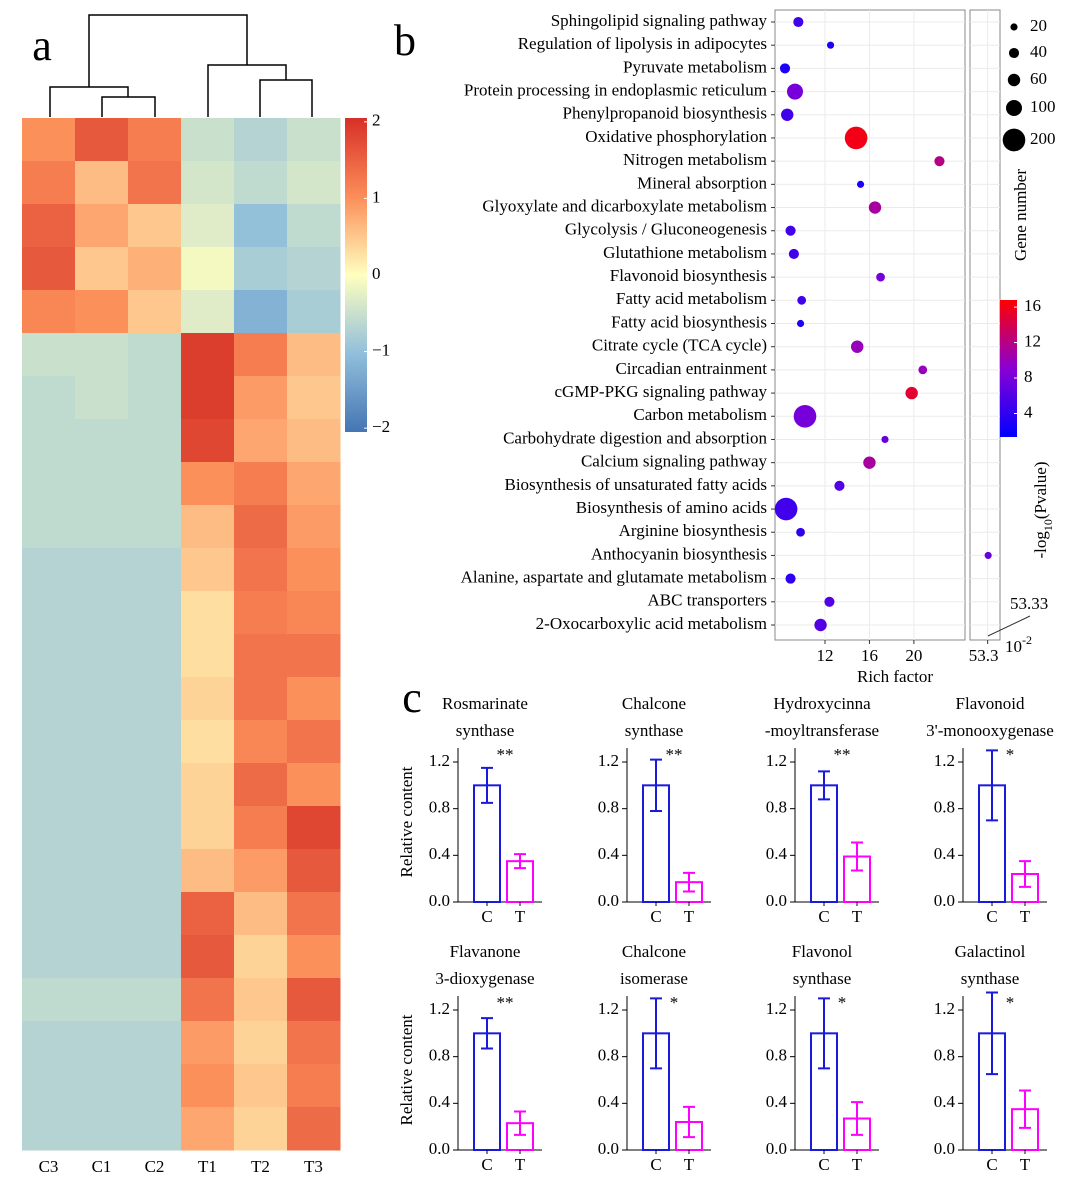 The height and width of the screenshot is (1191, 1080). What do you see at coordinates (666, 229) in the screenshot?
I see `y-tick-label: Glycolysis / Gluconeogenesis` at bounding box center [666, 229].